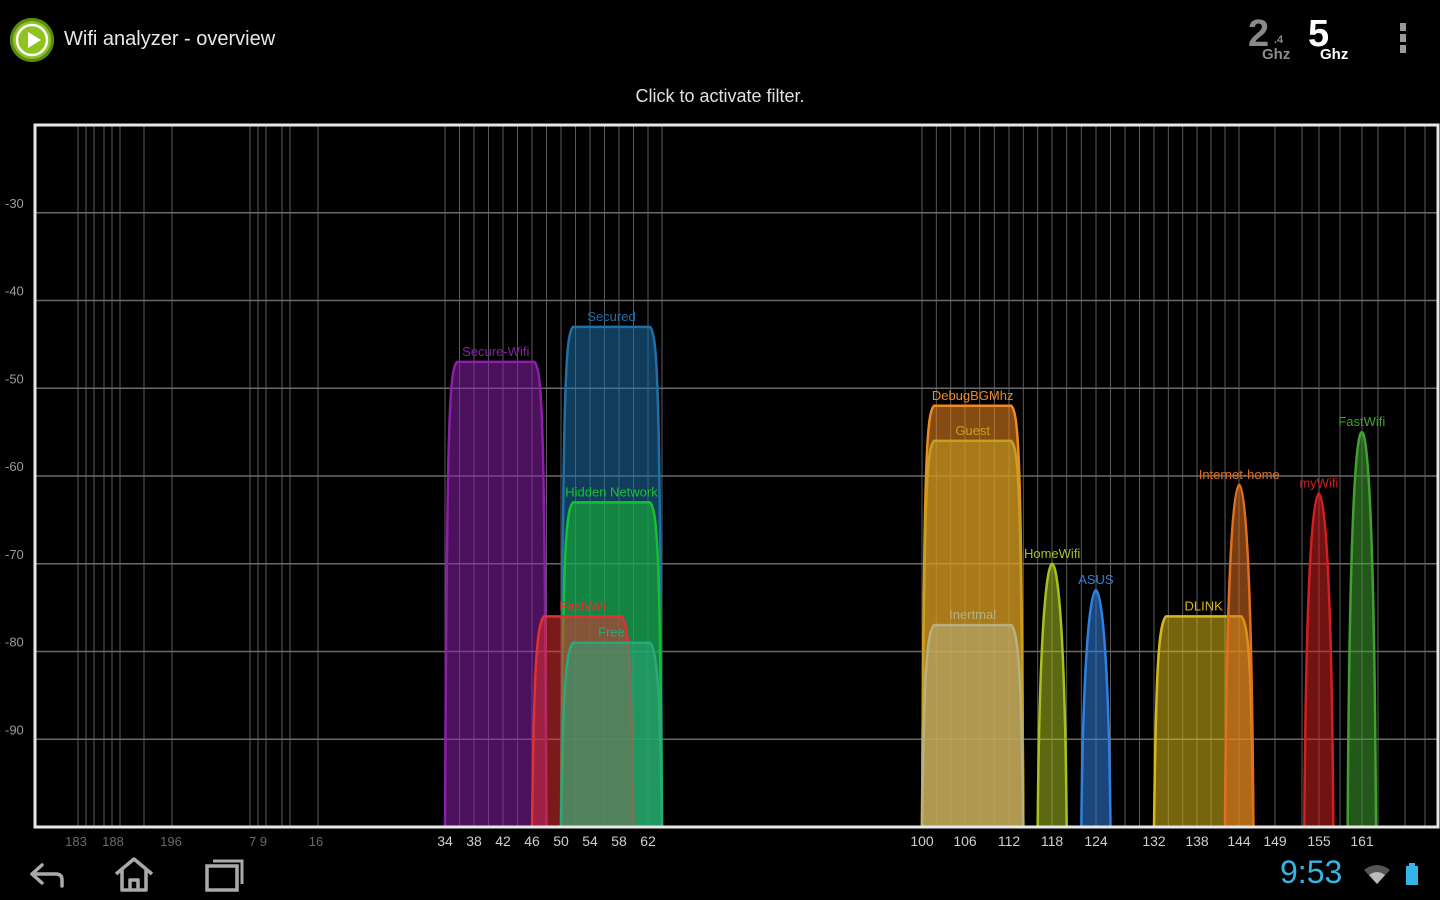 The image size is (1440, 900). I want to click on x-tick-label: 118, so click(1052, 840).